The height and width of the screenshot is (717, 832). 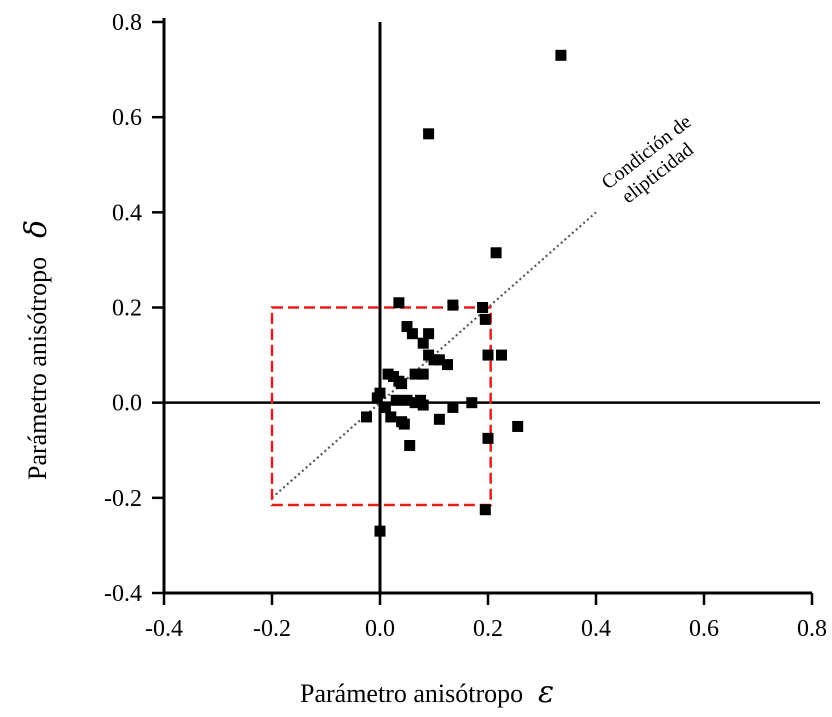 What do you see at coordinates (546, 692) in the screenshot?
I see `x-axis-symbol: ε` at bounding box center [546, 692].